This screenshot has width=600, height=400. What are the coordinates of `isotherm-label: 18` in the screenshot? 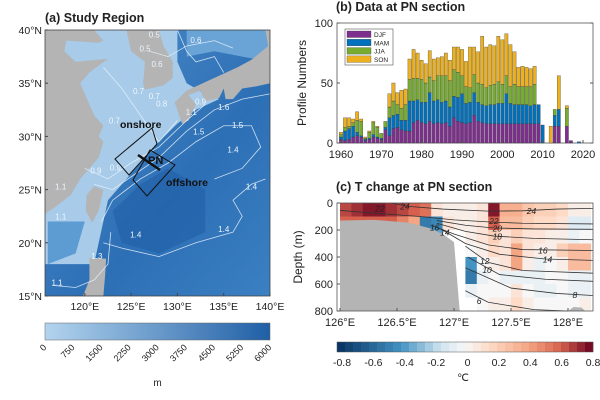 It's located at (498, 236).